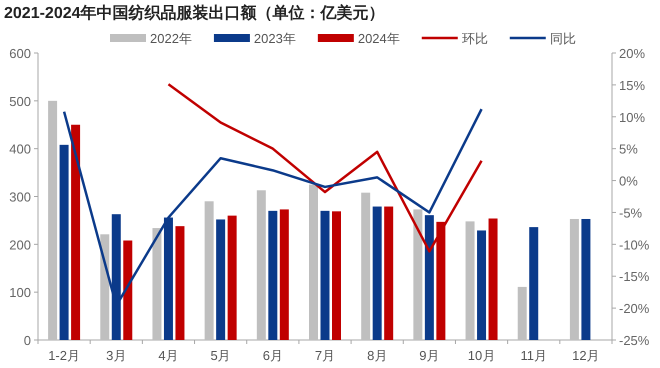 This screenshot has width=660, height=368. Describe the element at coordinates (220, 355) in the screenshot. I see `x-tick-label: 5月` at that location.